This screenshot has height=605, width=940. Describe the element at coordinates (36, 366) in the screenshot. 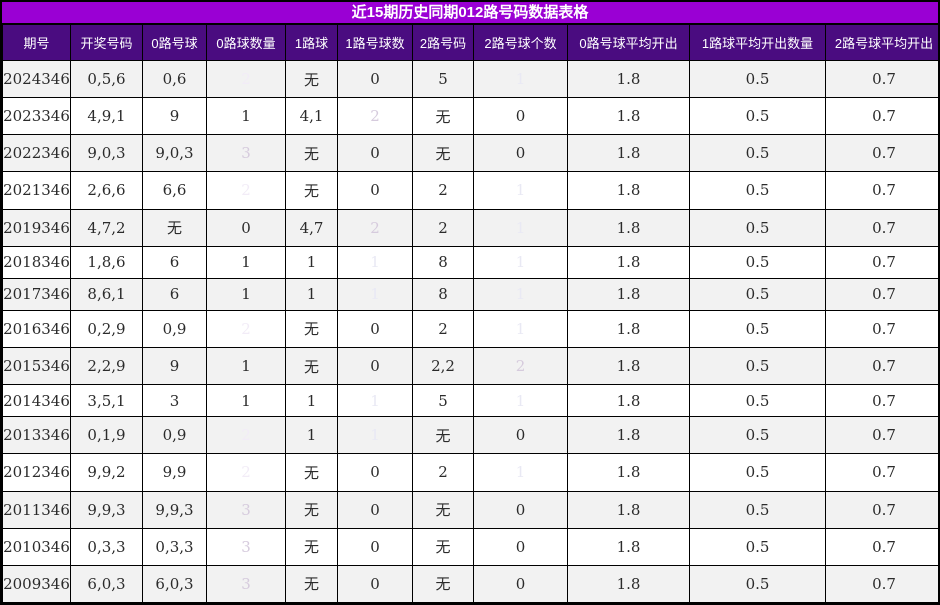

I see `period-cell: 2015346` at that location.